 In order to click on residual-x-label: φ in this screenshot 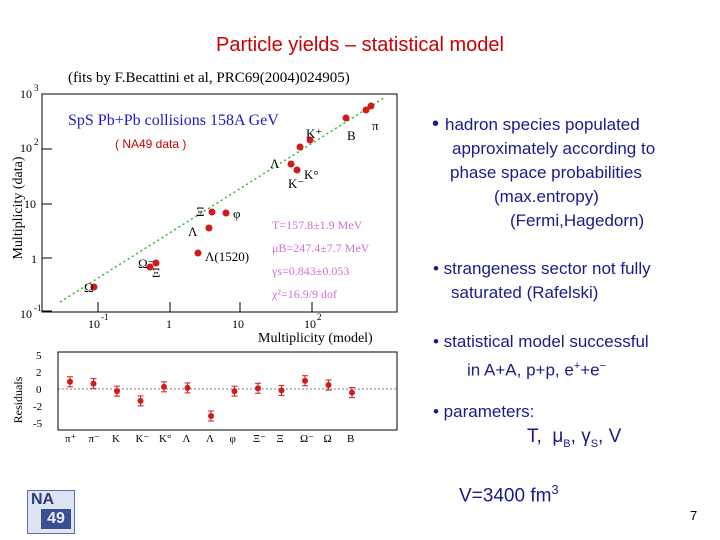, I will do `click(233, 439)`.